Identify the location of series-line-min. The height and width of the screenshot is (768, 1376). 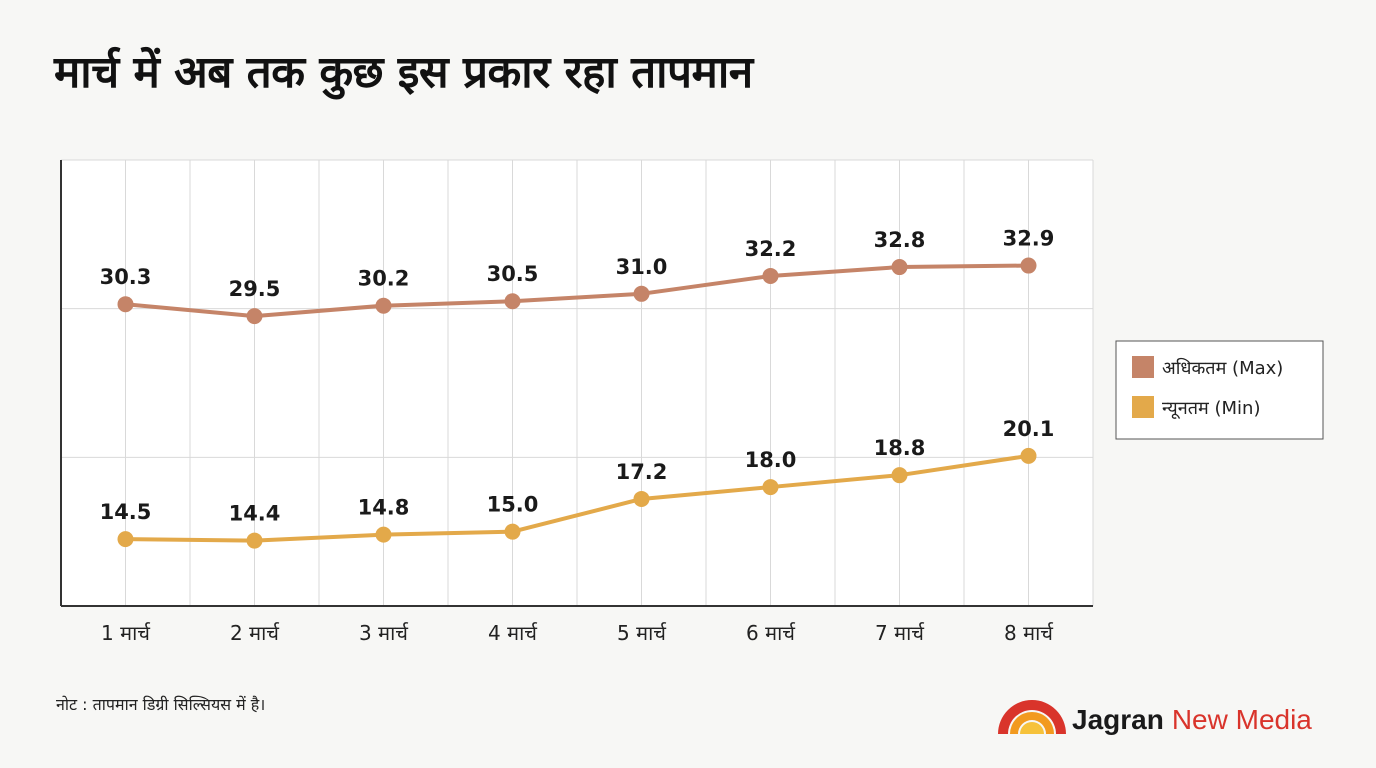
(577, 498).